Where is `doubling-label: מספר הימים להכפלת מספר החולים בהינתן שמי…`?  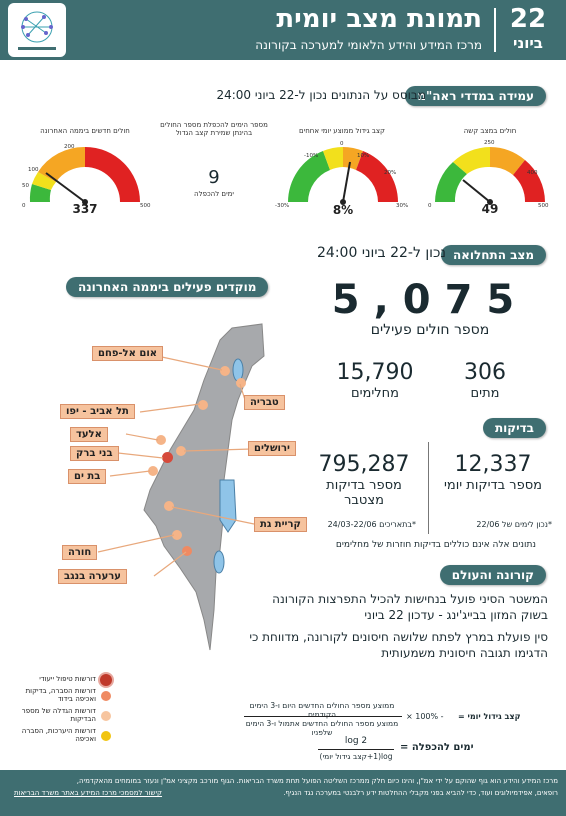 doubling-label: מספר הימים להכפלת מספר החולים בהינתן שמי… is located at coordinates (214, 129).